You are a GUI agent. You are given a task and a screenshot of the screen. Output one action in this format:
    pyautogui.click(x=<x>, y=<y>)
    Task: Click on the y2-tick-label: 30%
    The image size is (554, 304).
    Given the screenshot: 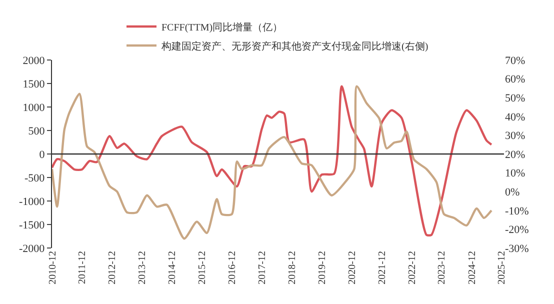 What is the action you would take?
    pyautogui.click(x=515, y=136)
    